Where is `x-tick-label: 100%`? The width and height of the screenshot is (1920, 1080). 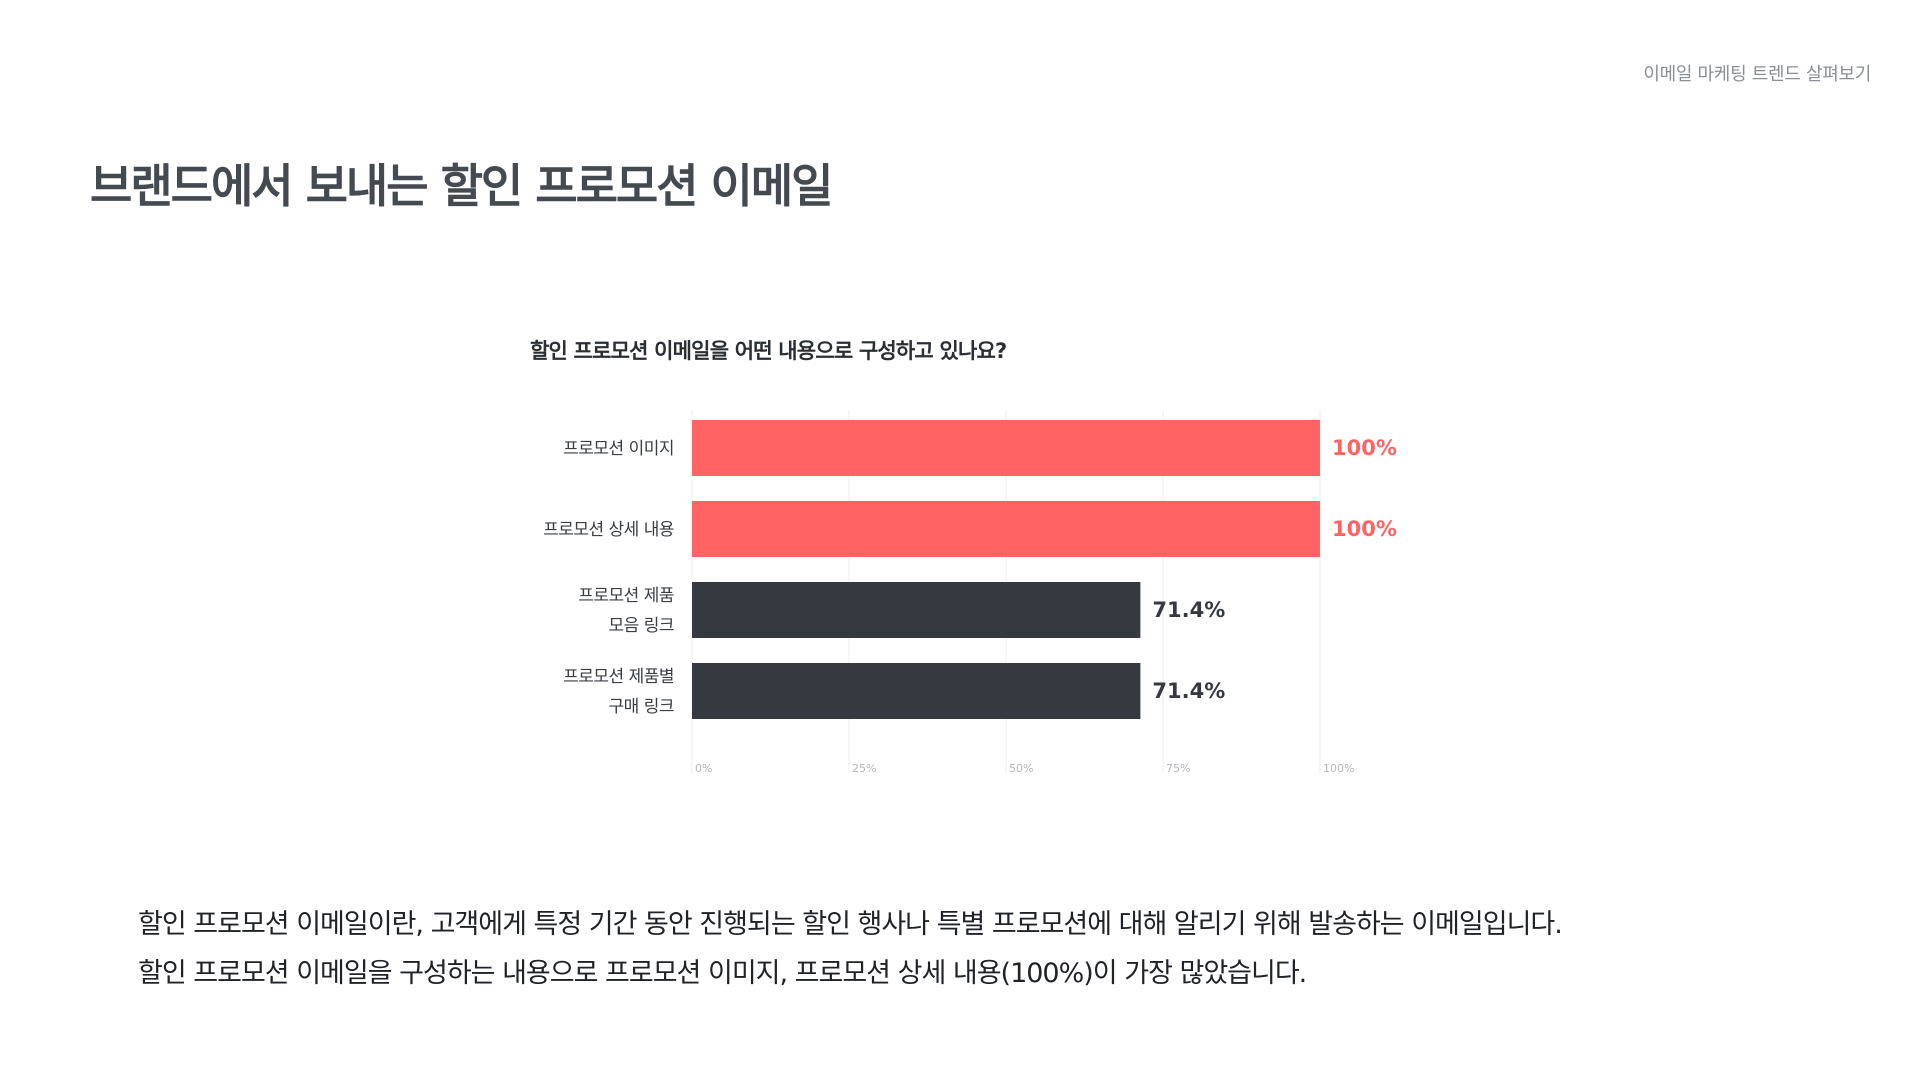
x-tick-label: 100% is located at coordinates (1338, 768).